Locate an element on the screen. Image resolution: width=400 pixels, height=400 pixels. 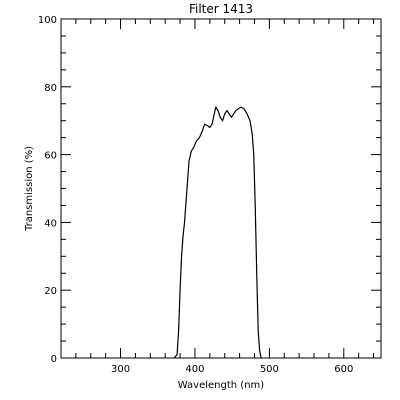
y-tick-label: 0 is located at coordinates (54, 359).